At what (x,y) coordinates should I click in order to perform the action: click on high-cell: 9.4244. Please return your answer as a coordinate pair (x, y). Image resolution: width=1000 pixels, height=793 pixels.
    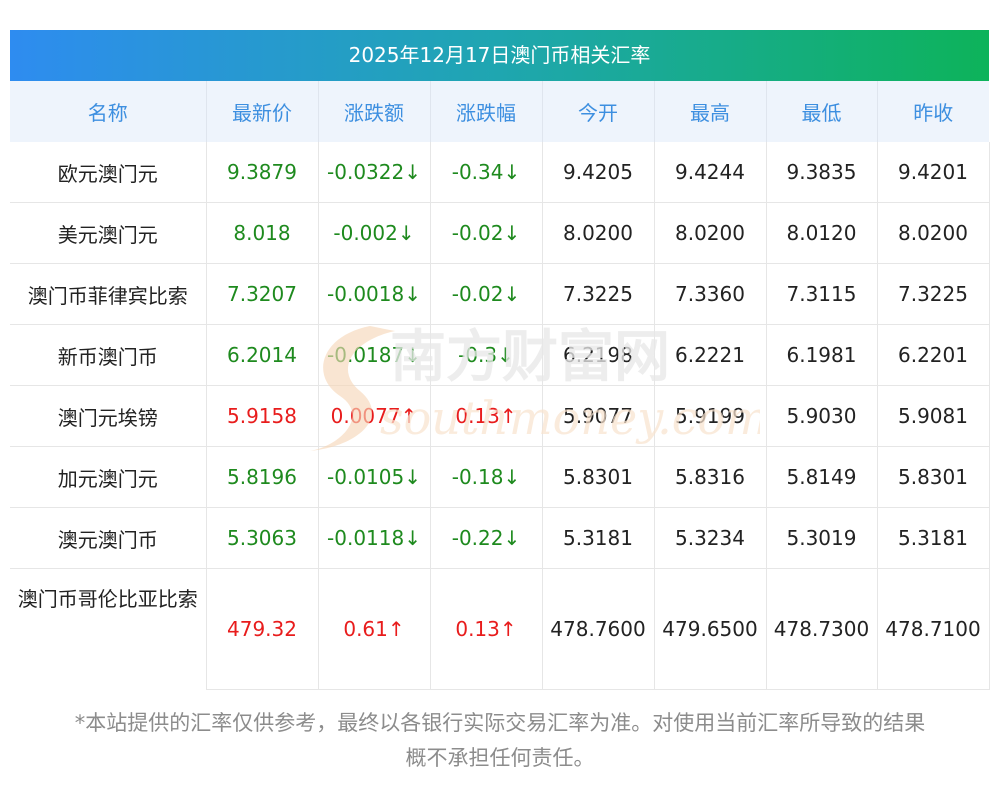
    Looking at the image, I should click on (710, 172).